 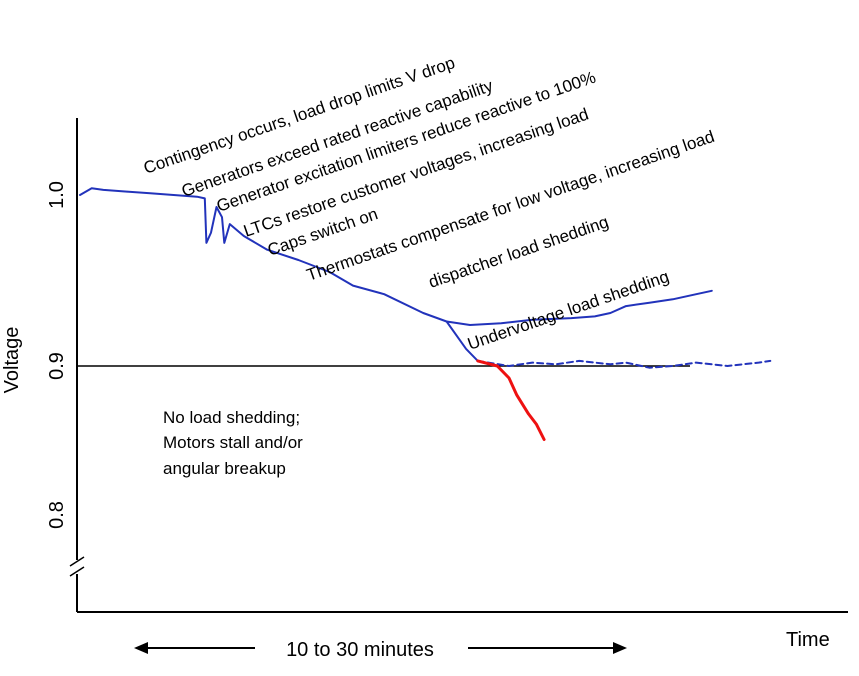 I want to click on duration-arrow-right-head, so click(x=620, y=648).